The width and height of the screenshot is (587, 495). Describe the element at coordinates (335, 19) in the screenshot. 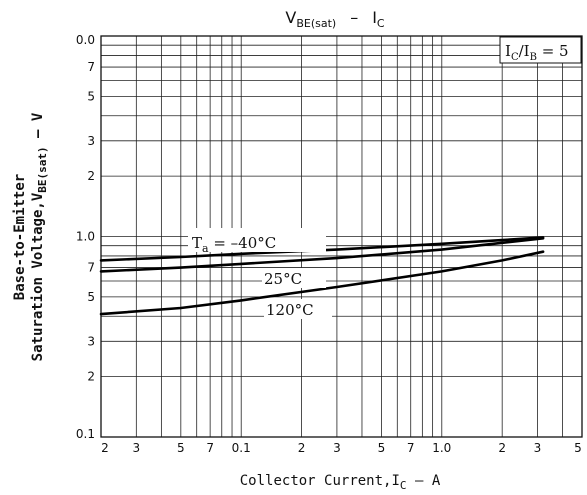

I see `chart-title: VBE(sat) – IC` at that location.